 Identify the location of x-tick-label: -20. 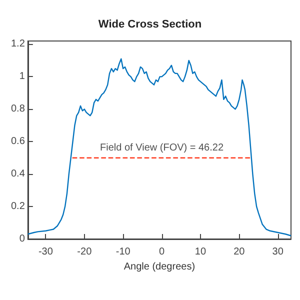
(84, 252).